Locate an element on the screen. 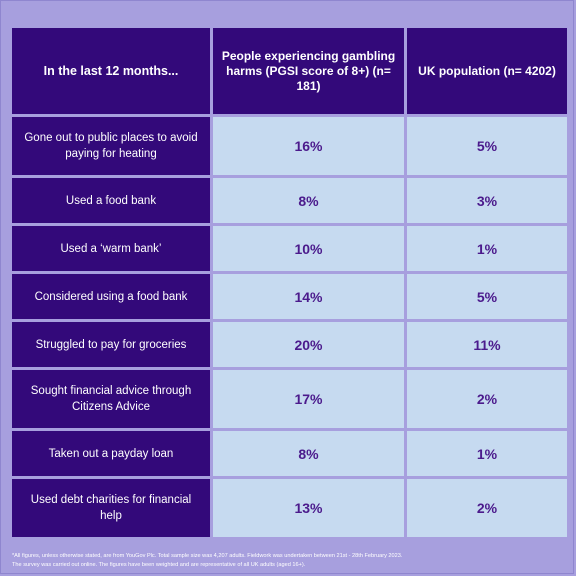 The width and height of the screenshot is (576, 576). row-value-warm-bank-uk: 1% is located at coordinates (487, 248).